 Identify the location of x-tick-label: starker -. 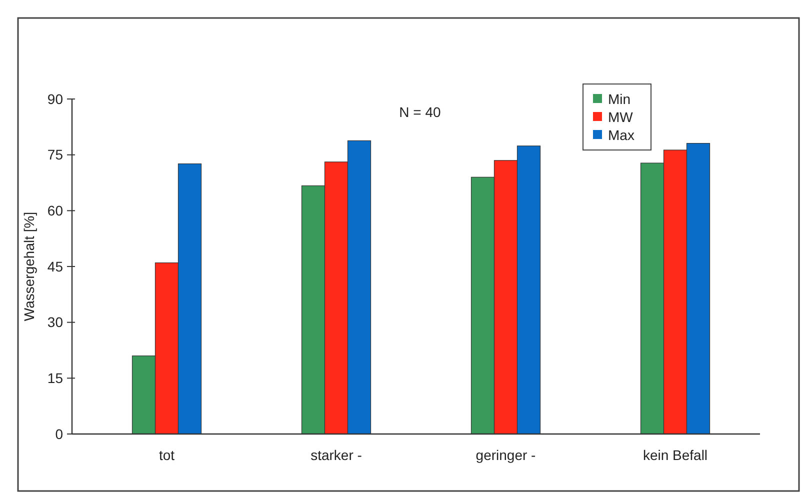
(336, 455).